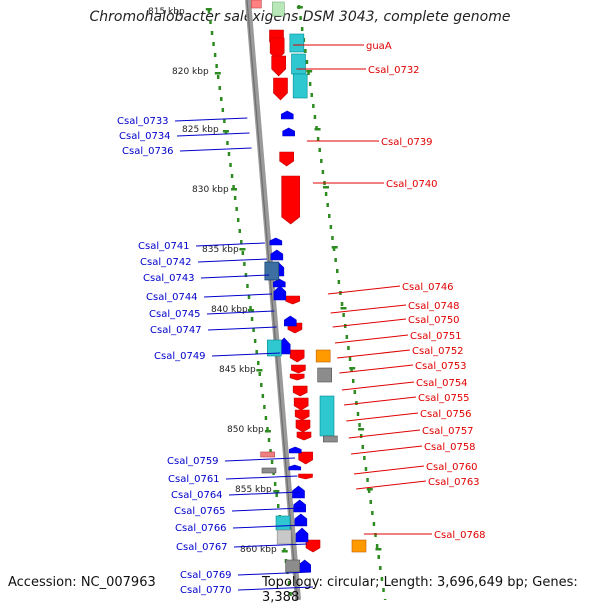 The height and width of the screenshot is (605, 600). Describe the element at coordinates (450, 447) in the screenshot. I see `forward-gene-label: Csal_0758` at that location.